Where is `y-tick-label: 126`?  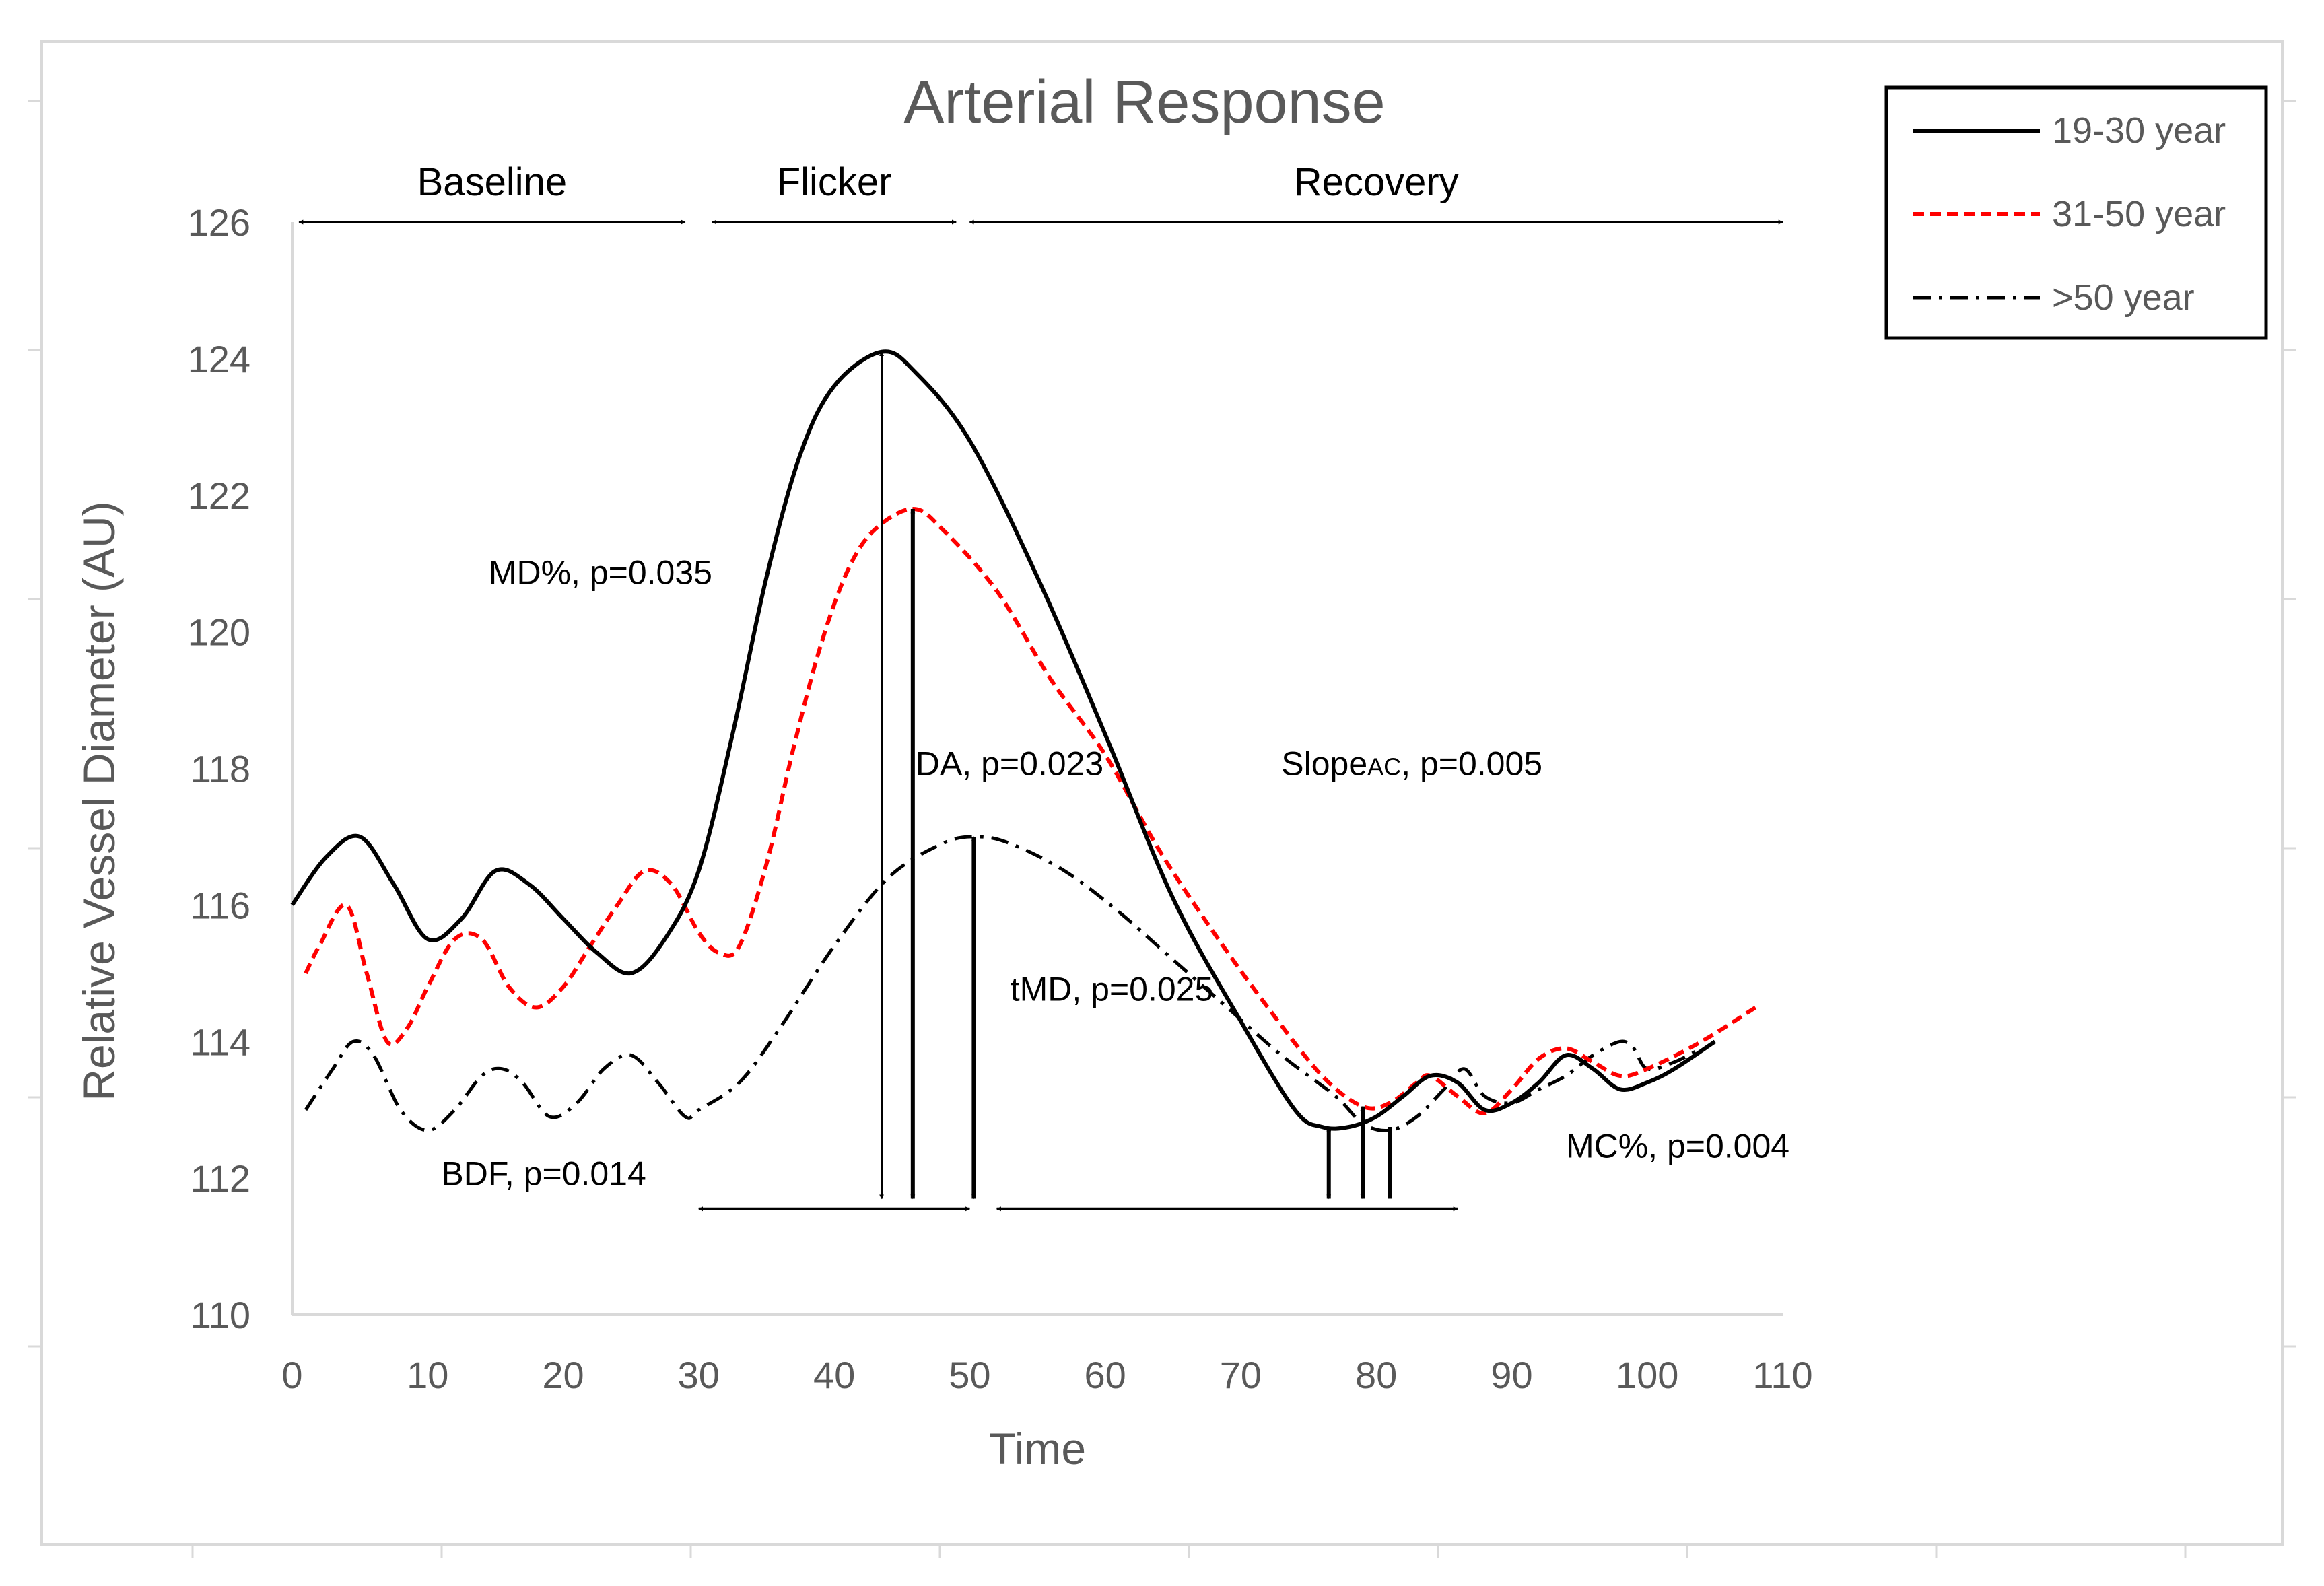 y-tick-label: 126 is located at coordinates (219, 222).